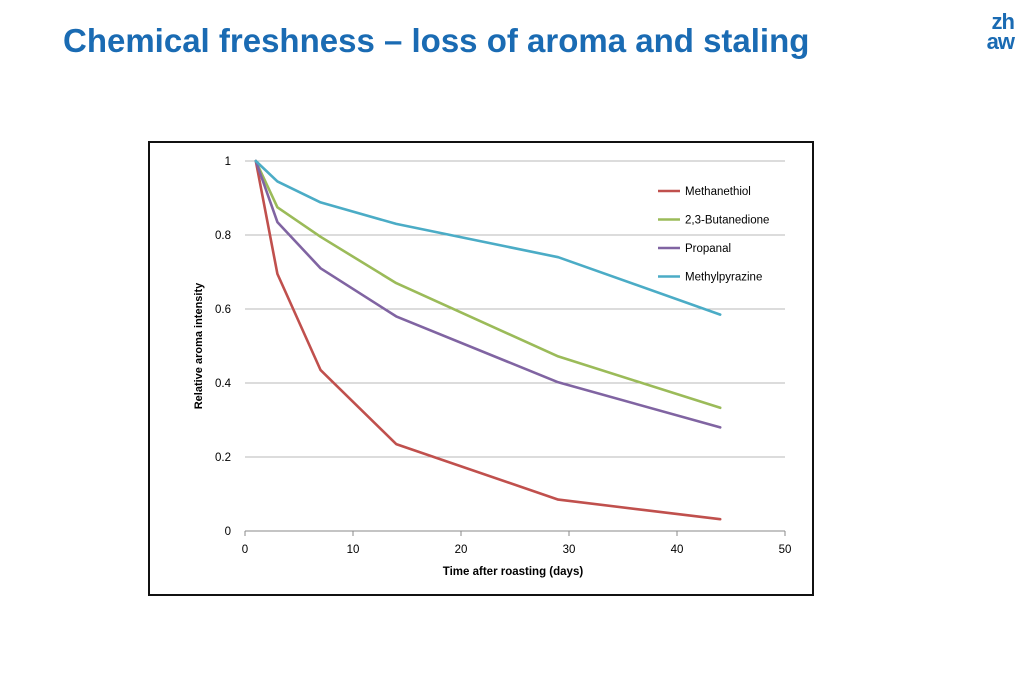 The width and height of the screenshot is (1024, 691). What do you see at coordinates (353, 550) in the screenshot?
I see `x-tick-label: 10` at bounding box center [353, 550].